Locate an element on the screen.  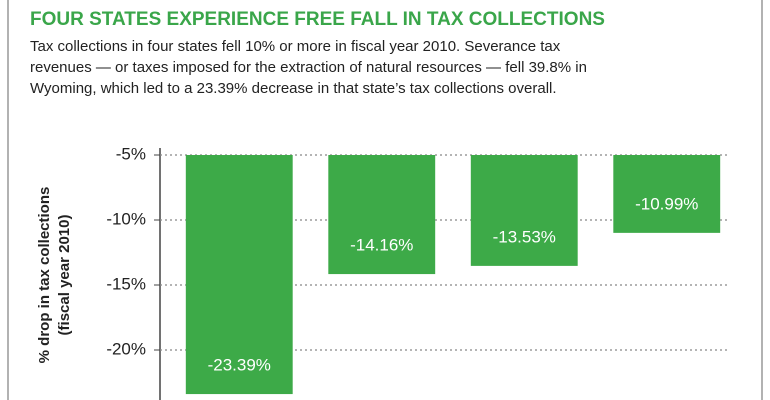
y-tick-label: -5% is located at coordinates (131, 153).